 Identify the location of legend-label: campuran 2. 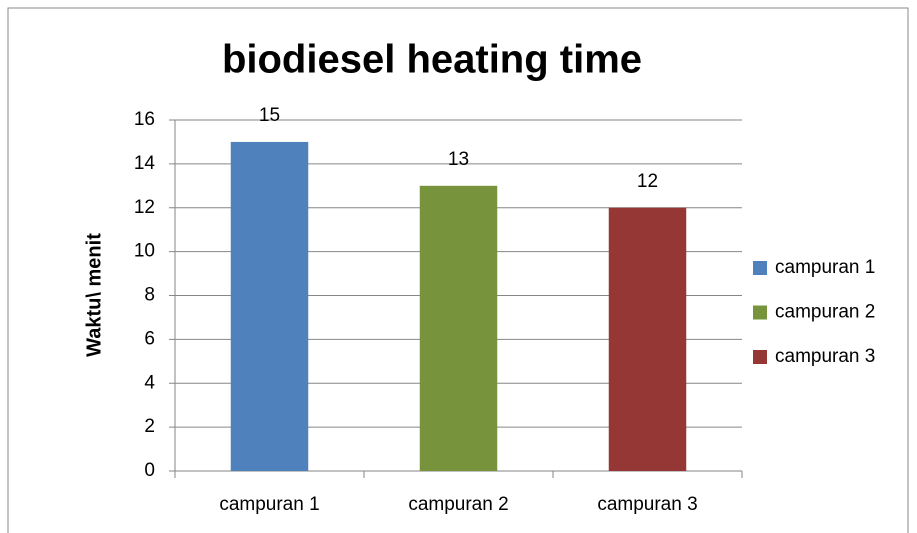
(825, 312).